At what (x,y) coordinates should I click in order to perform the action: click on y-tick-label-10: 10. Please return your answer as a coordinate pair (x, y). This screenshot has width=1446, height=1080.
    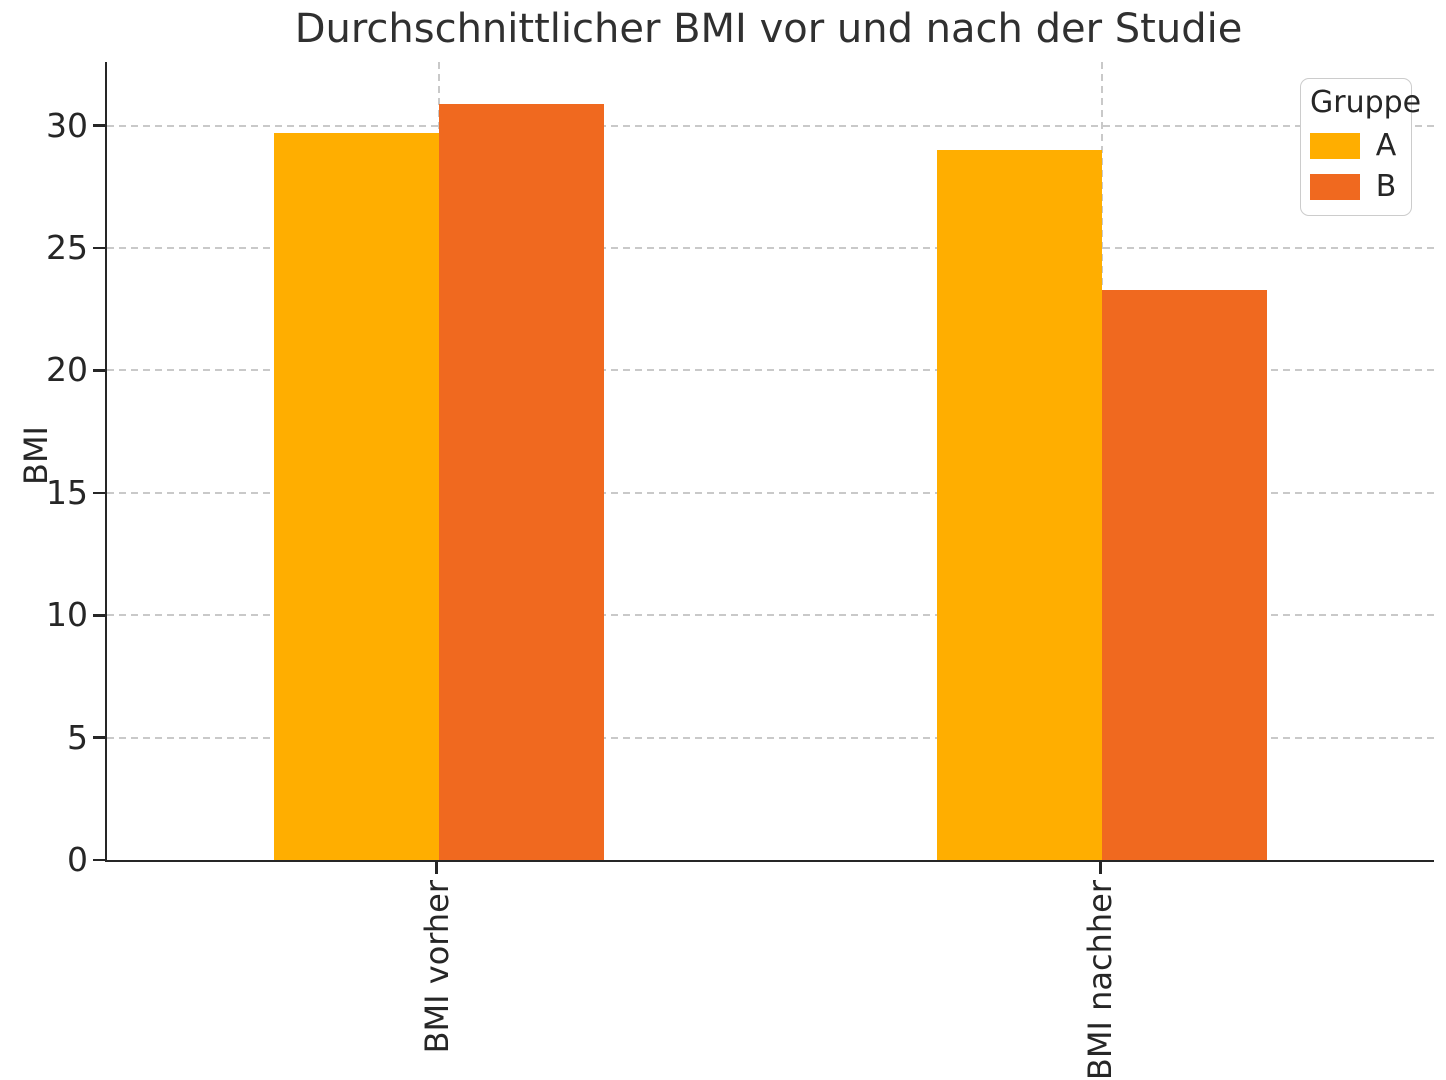
    Looking at the image, I should click on (67, 615).